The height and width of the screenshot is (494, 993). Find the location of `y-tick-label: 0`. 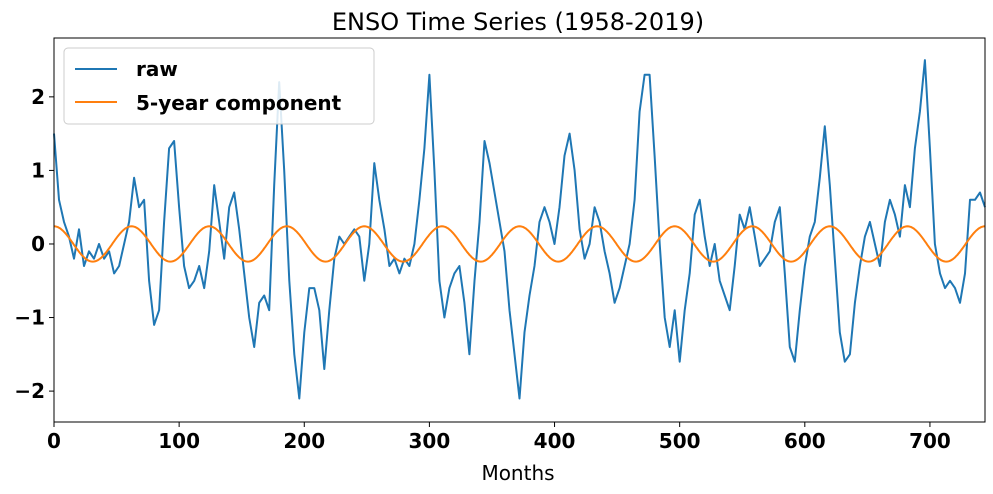

y-tick-label: 0 is located at coordinates (38, 244).